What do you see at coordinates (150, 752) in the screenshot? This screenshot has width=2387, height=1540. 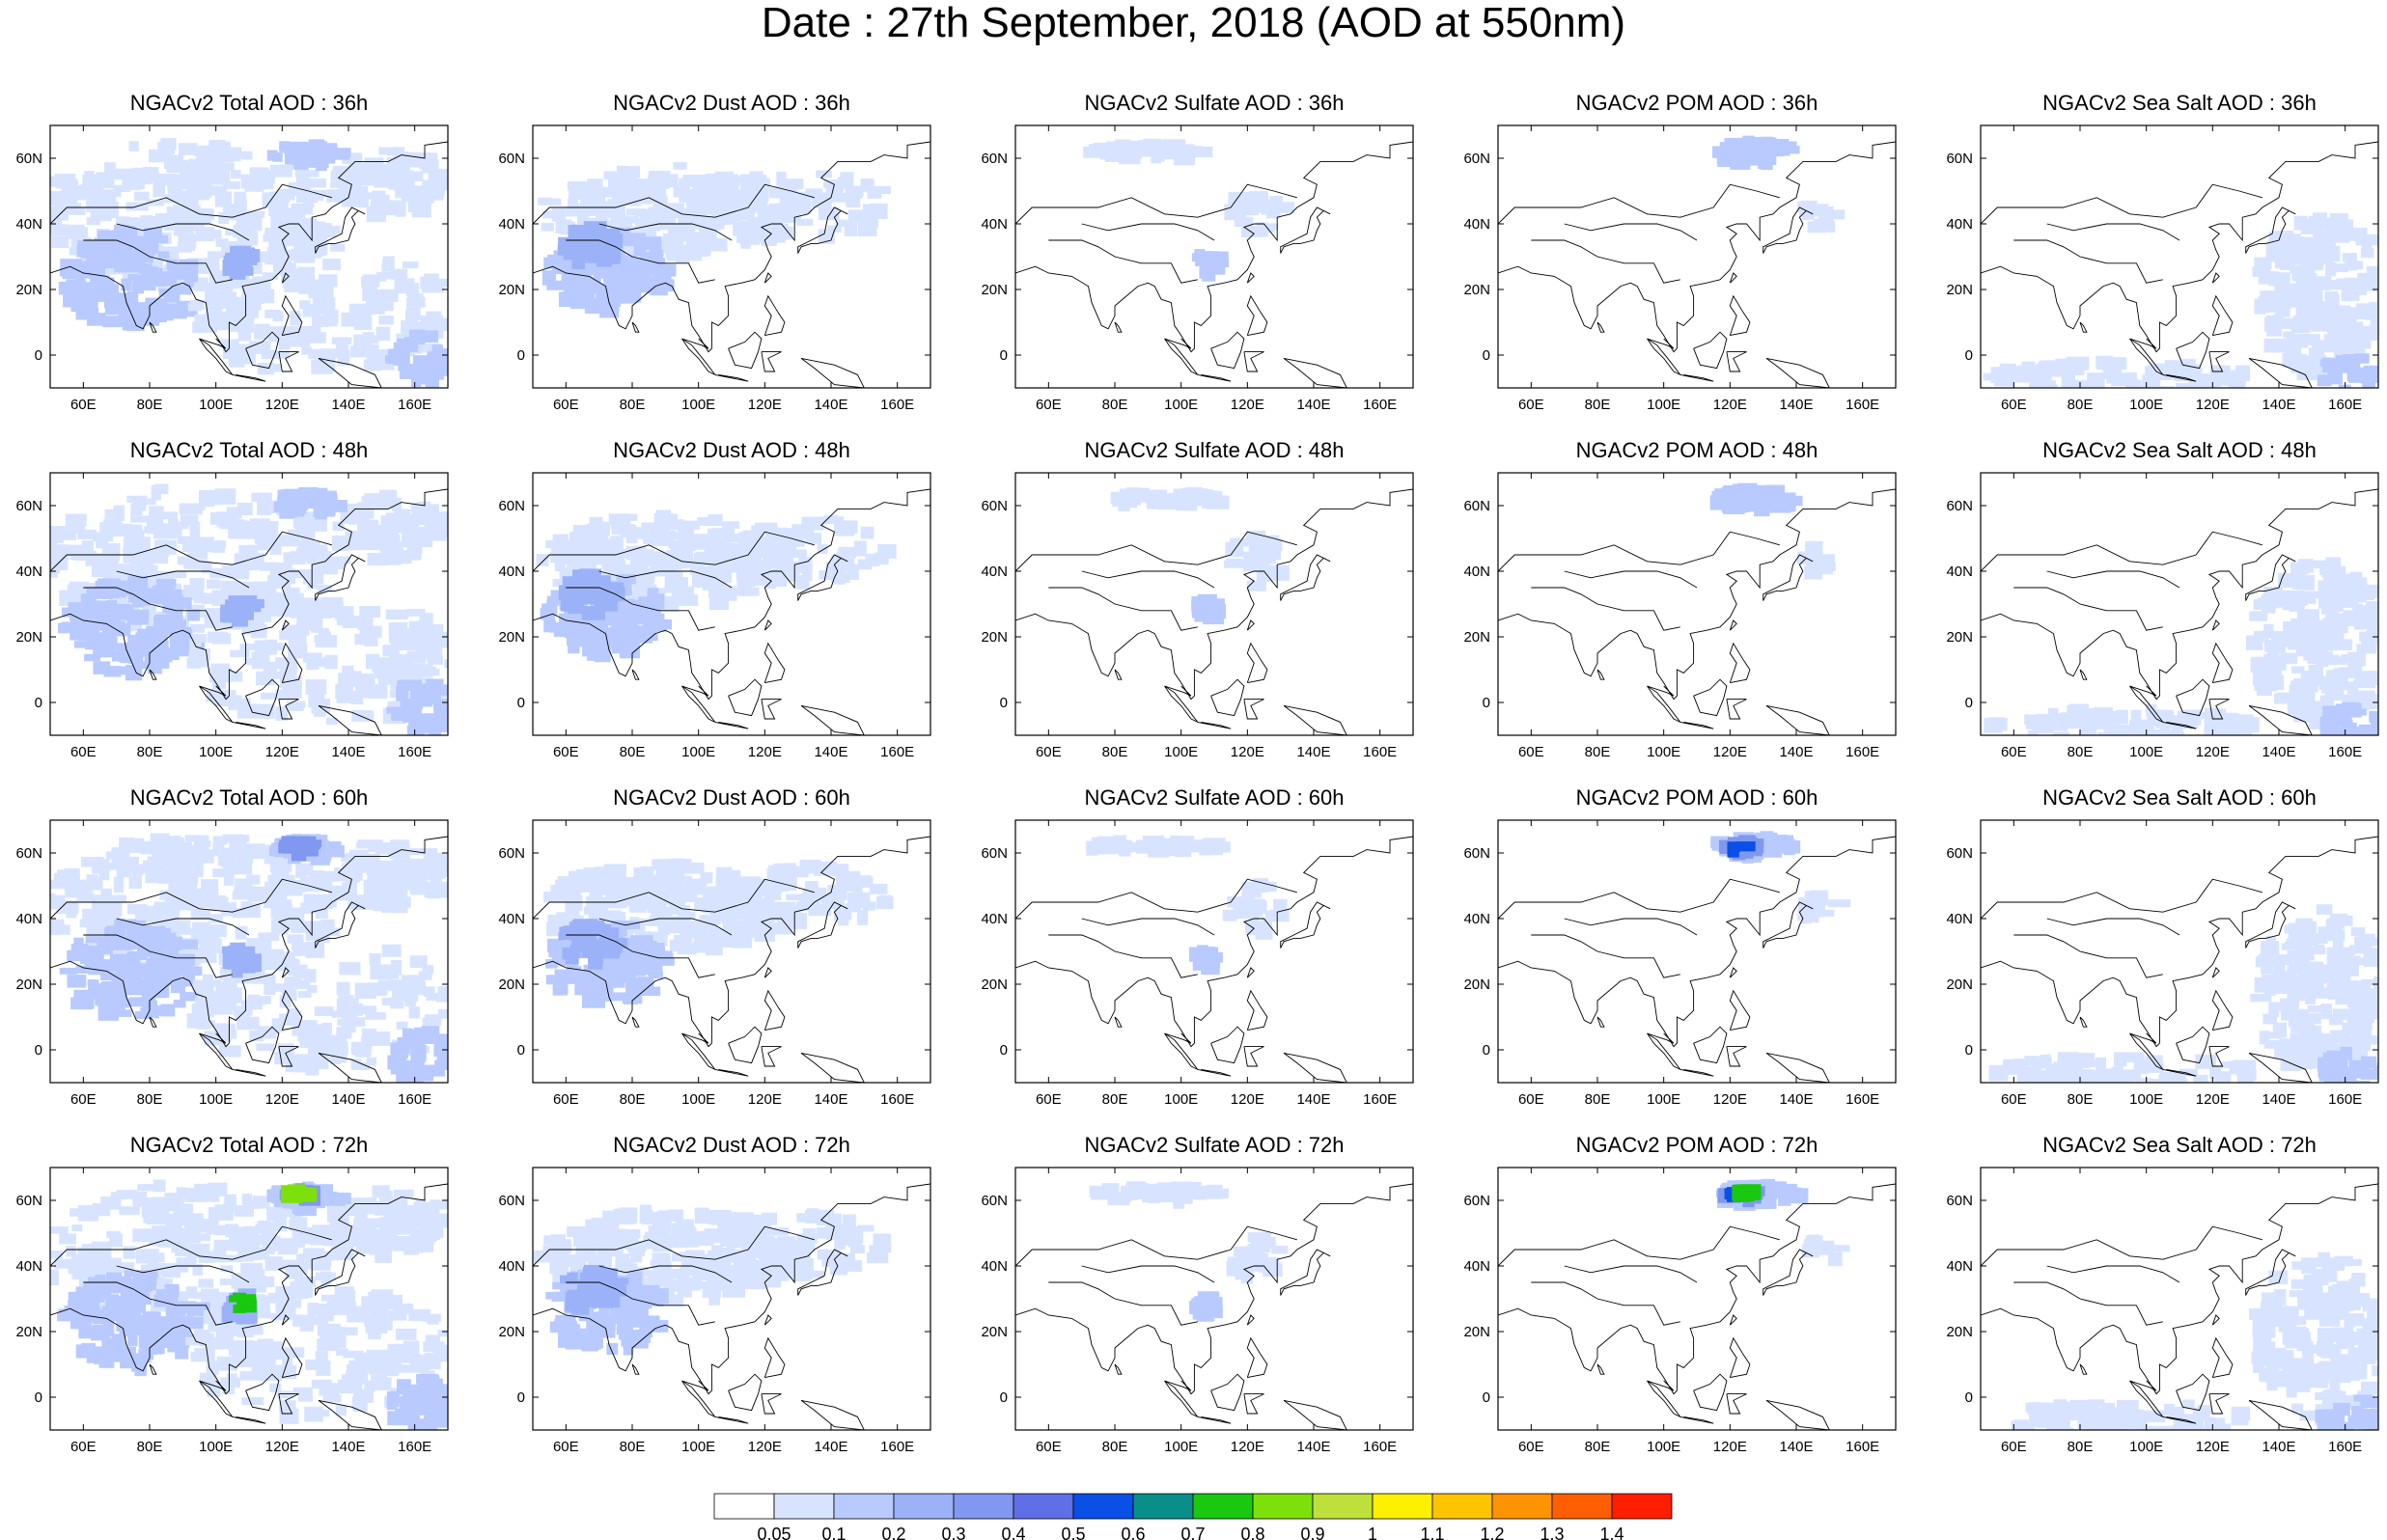 I see `x-tick-label: 80E` at bounding box center [150, 752].